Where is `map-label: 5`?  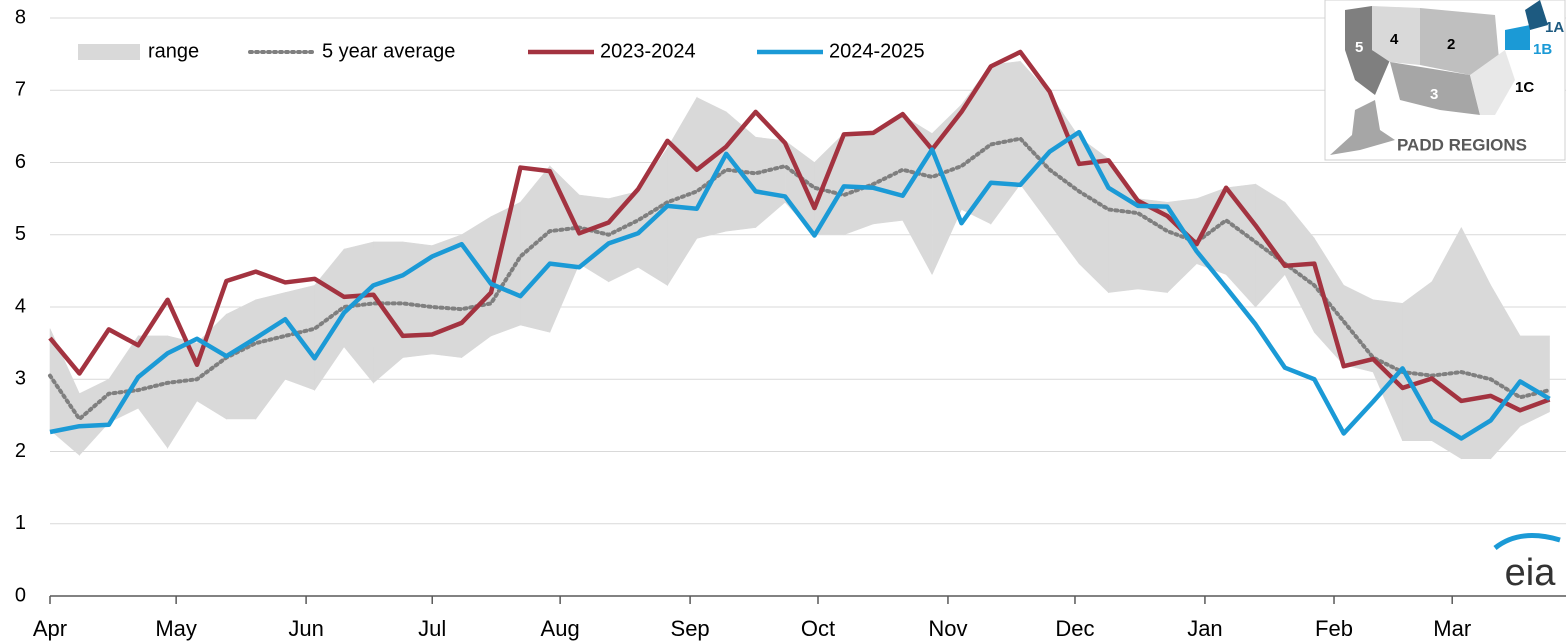
map-label: 5 is located at coordinates (1359, 47).